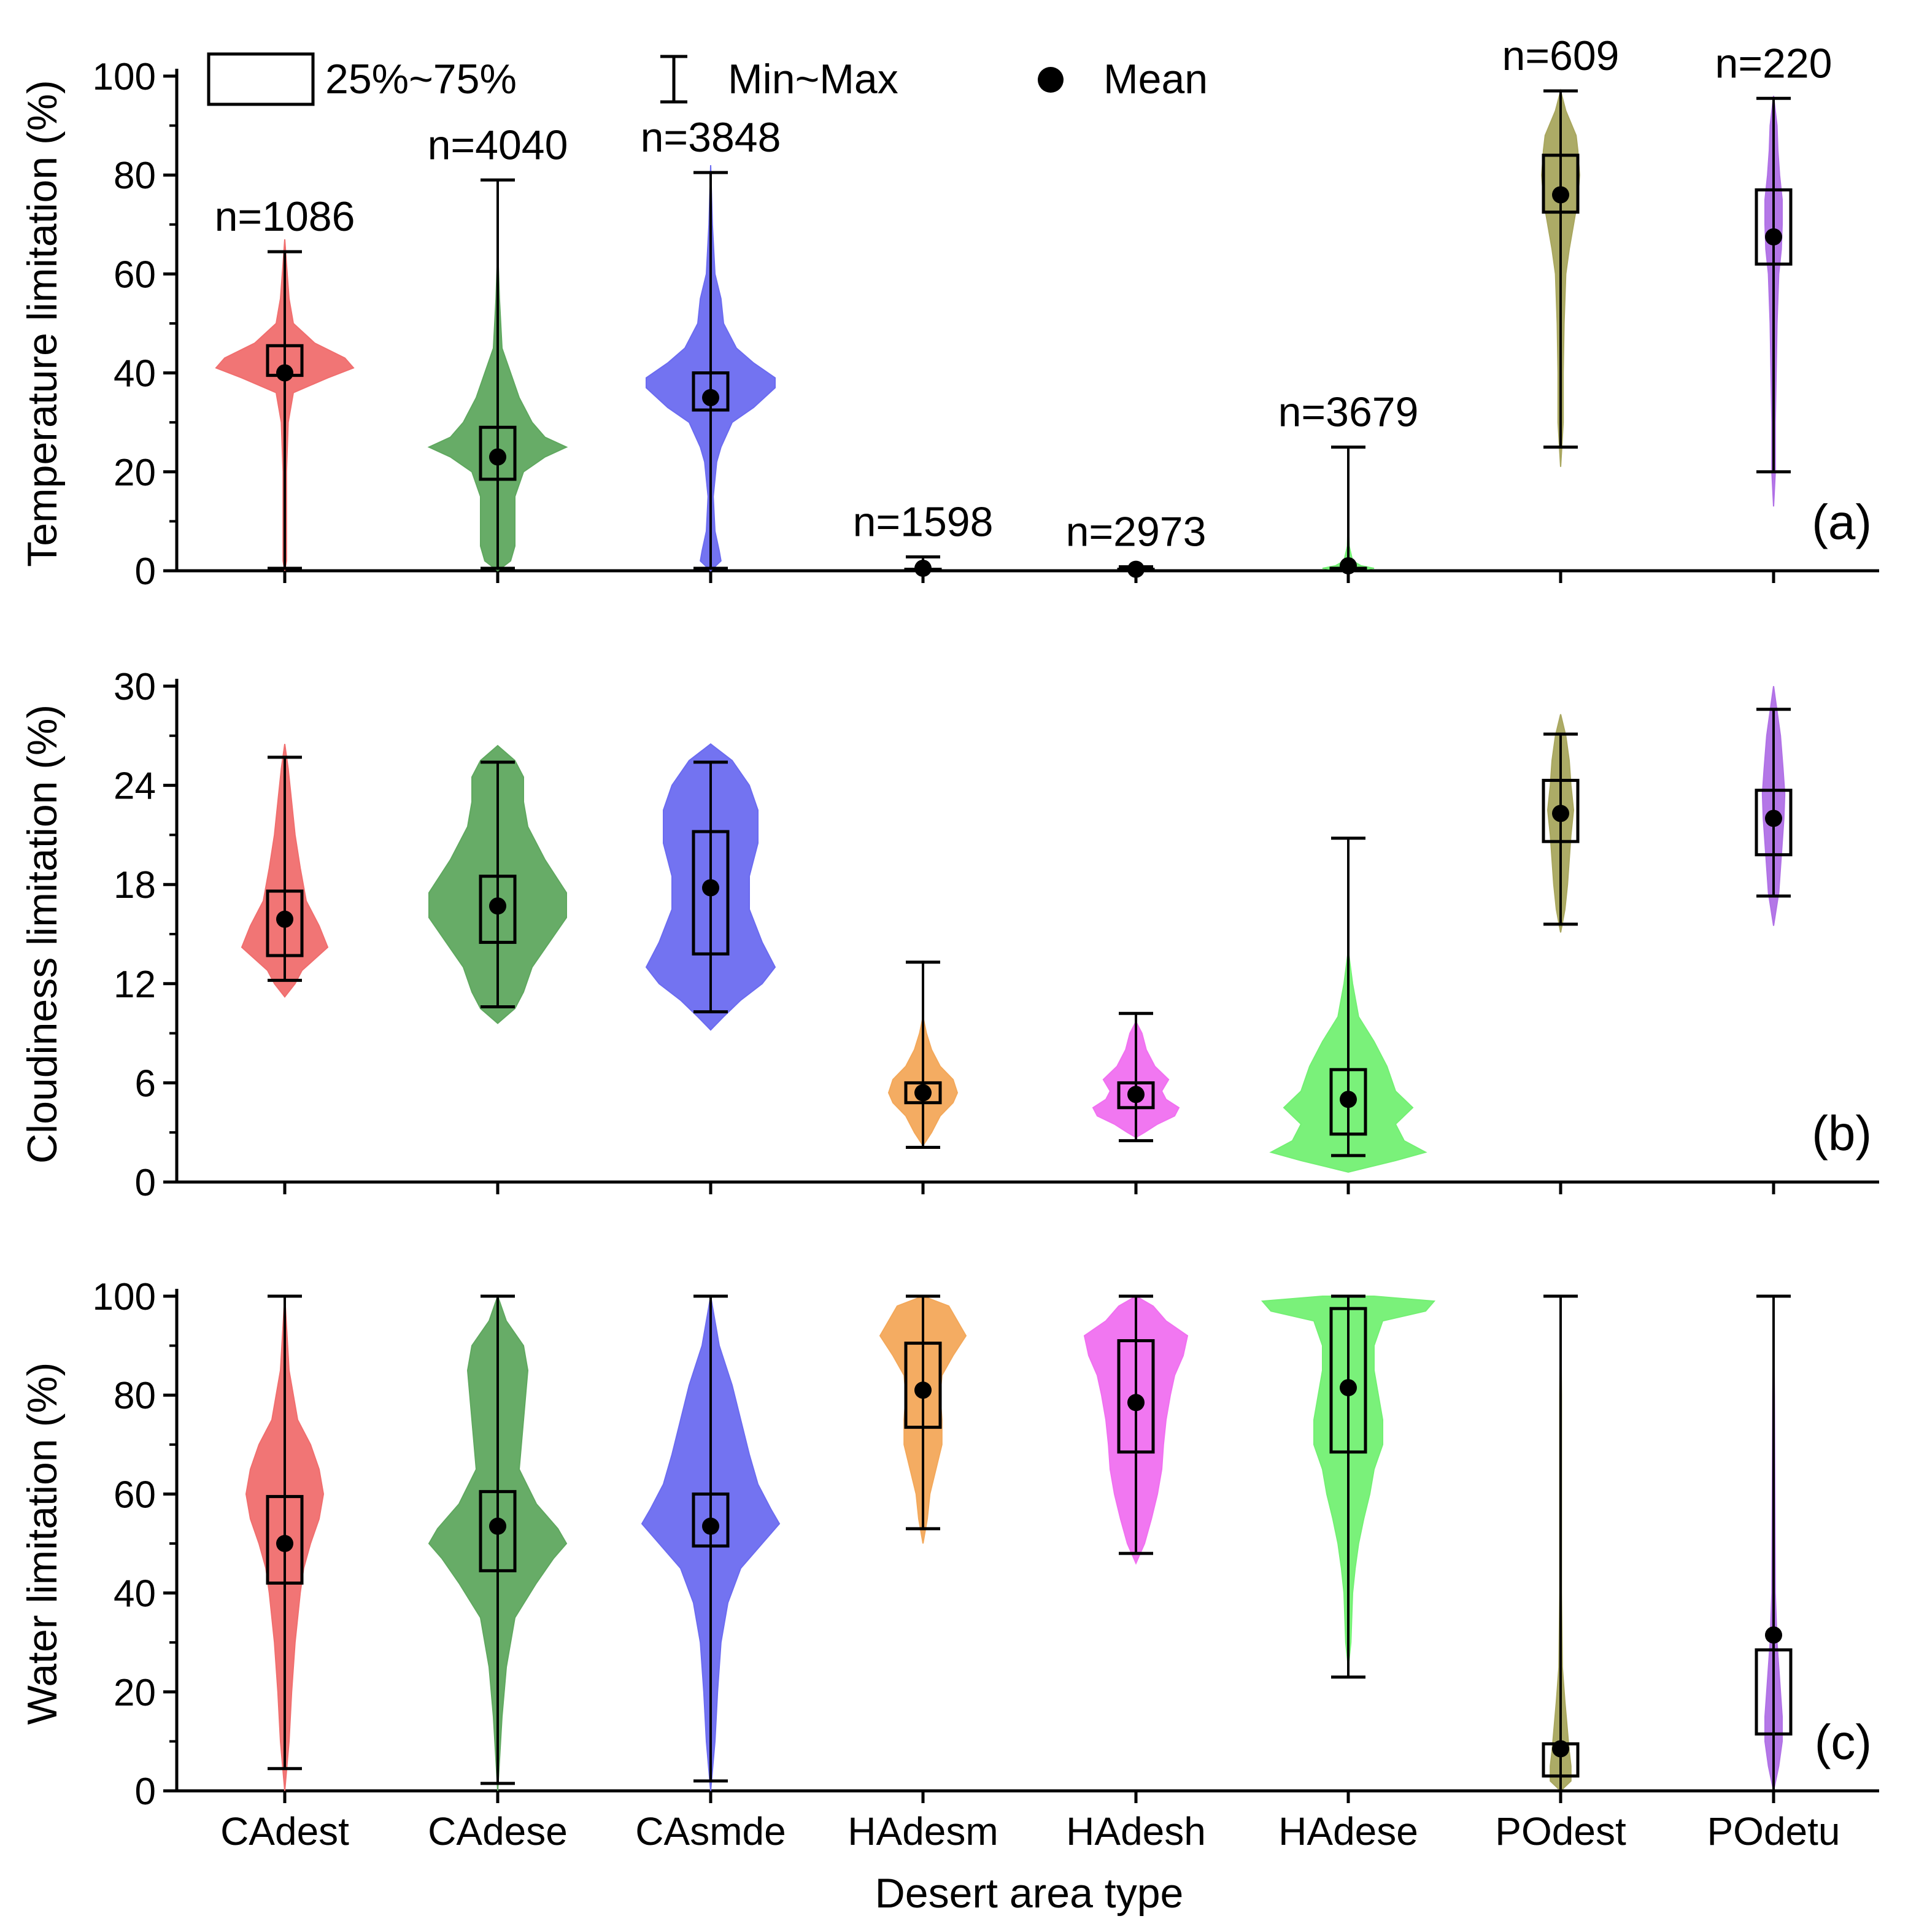 Image resolution: width=1927 pixels, height=1932 pixels. What do you see at coordinates (498, 145) in the screenshot?
I see `sample-size-label: n=4040` at bounding box center [498, 145].